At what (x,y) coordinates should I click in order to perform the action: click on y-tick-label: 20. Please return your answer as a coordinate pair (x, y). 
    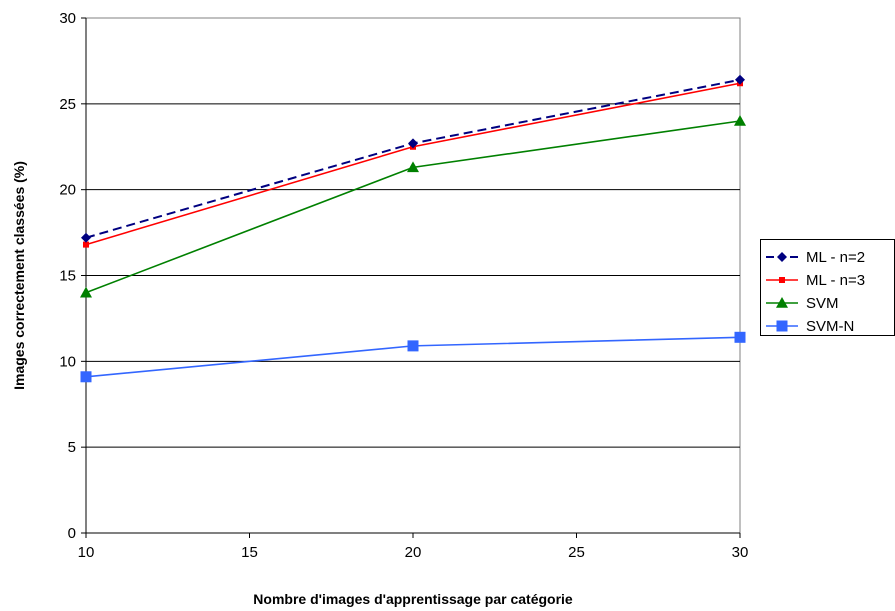
    Looking at the image, I should click on (67, 190).